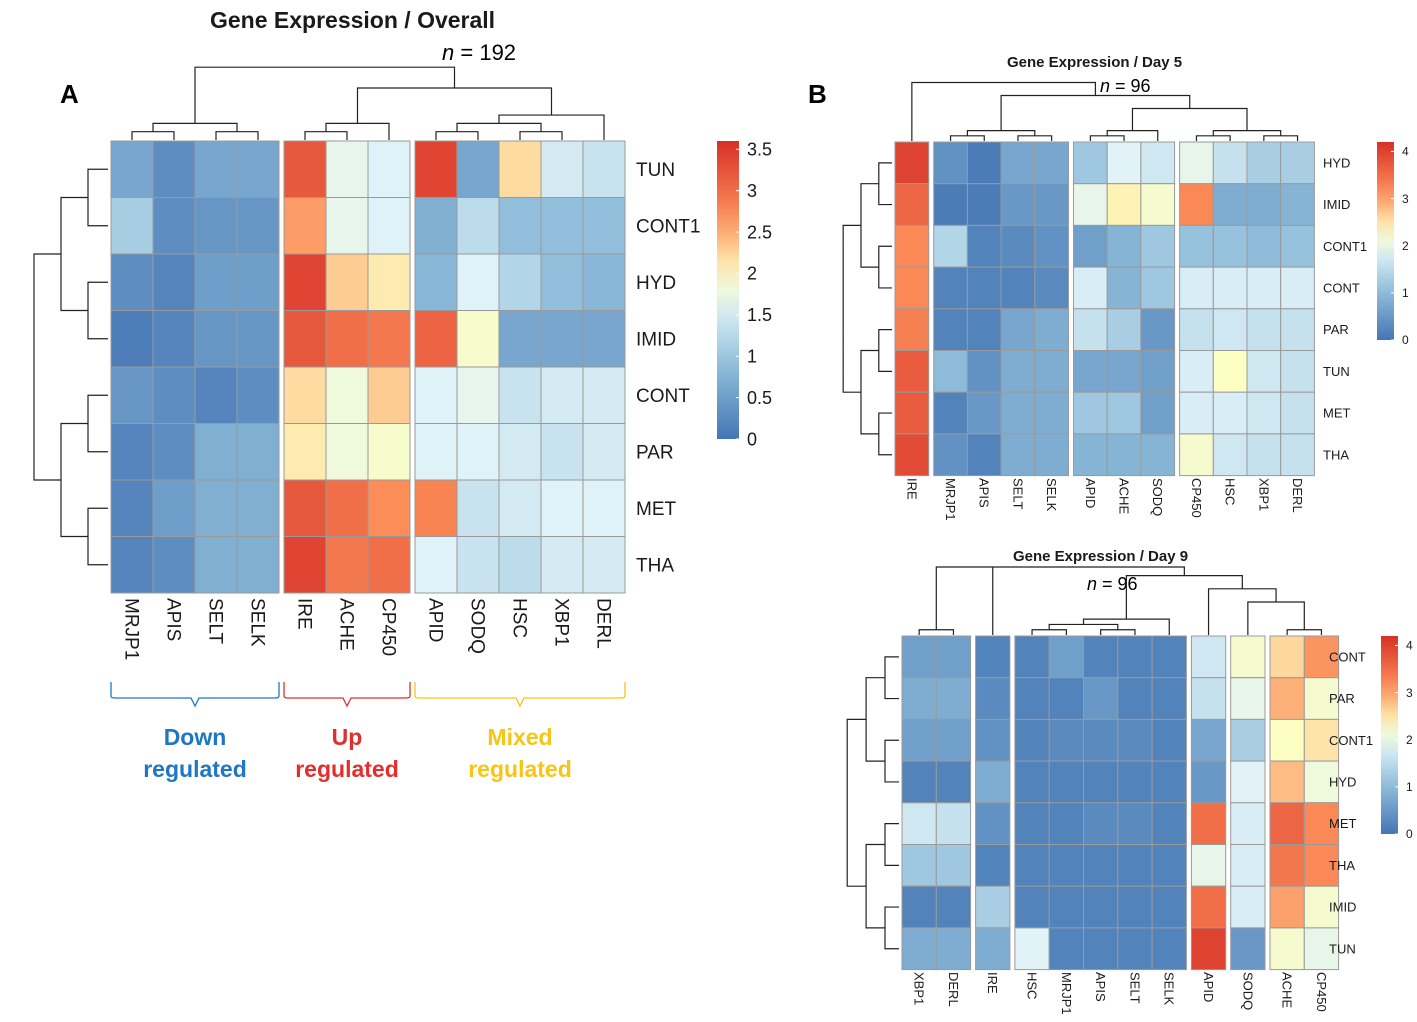 Image resolution: width=1417 pixels, height=1022 pixels. What do you see at coordinates (466, 52) in the screenshot?
I see `sample-size-equals: =` at bounding box center [466, 52].